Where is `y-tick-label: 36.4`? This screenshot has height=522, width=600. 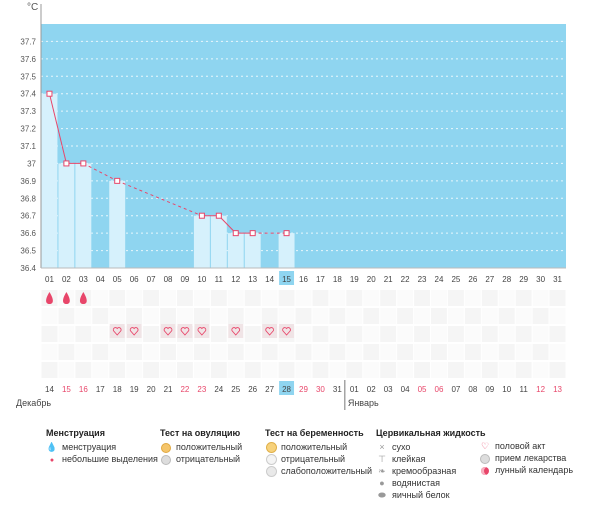
y-tick-label: 36.4 is located at coordinates (28, 268).